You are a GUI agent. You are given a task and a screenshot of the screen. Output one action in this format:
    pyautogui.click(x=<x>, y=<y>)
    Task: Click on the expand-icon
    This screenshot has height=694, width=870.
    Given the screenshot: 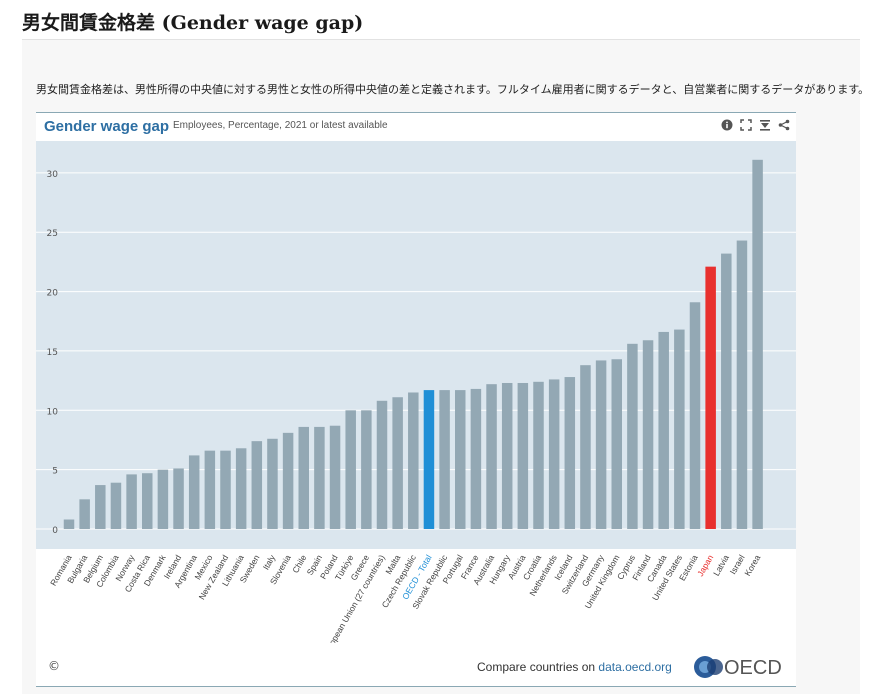 What is the action you would take?
    pyautogui.click(x=746, y=125)
    